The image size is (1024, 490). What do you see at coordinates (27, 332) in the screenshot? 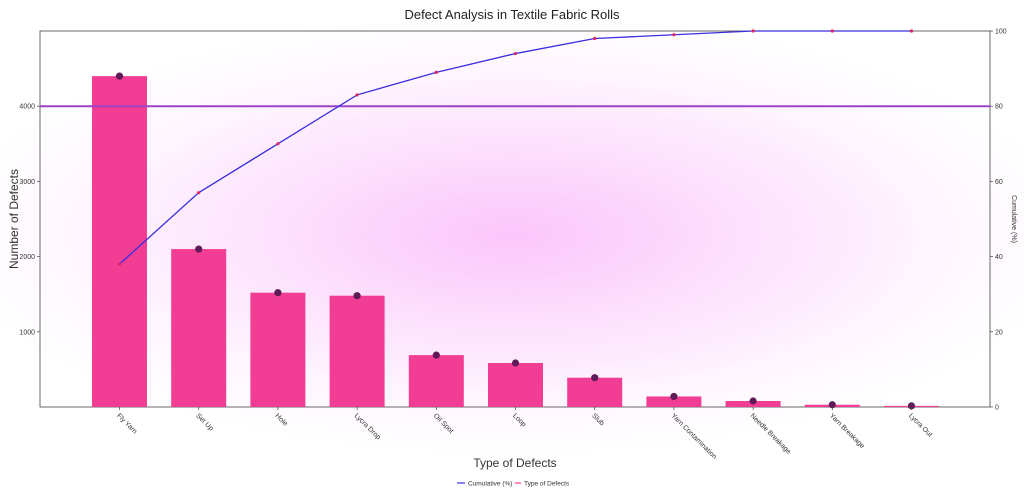
I see `y-tick-label: 1000` at bounding box center [27, 332].